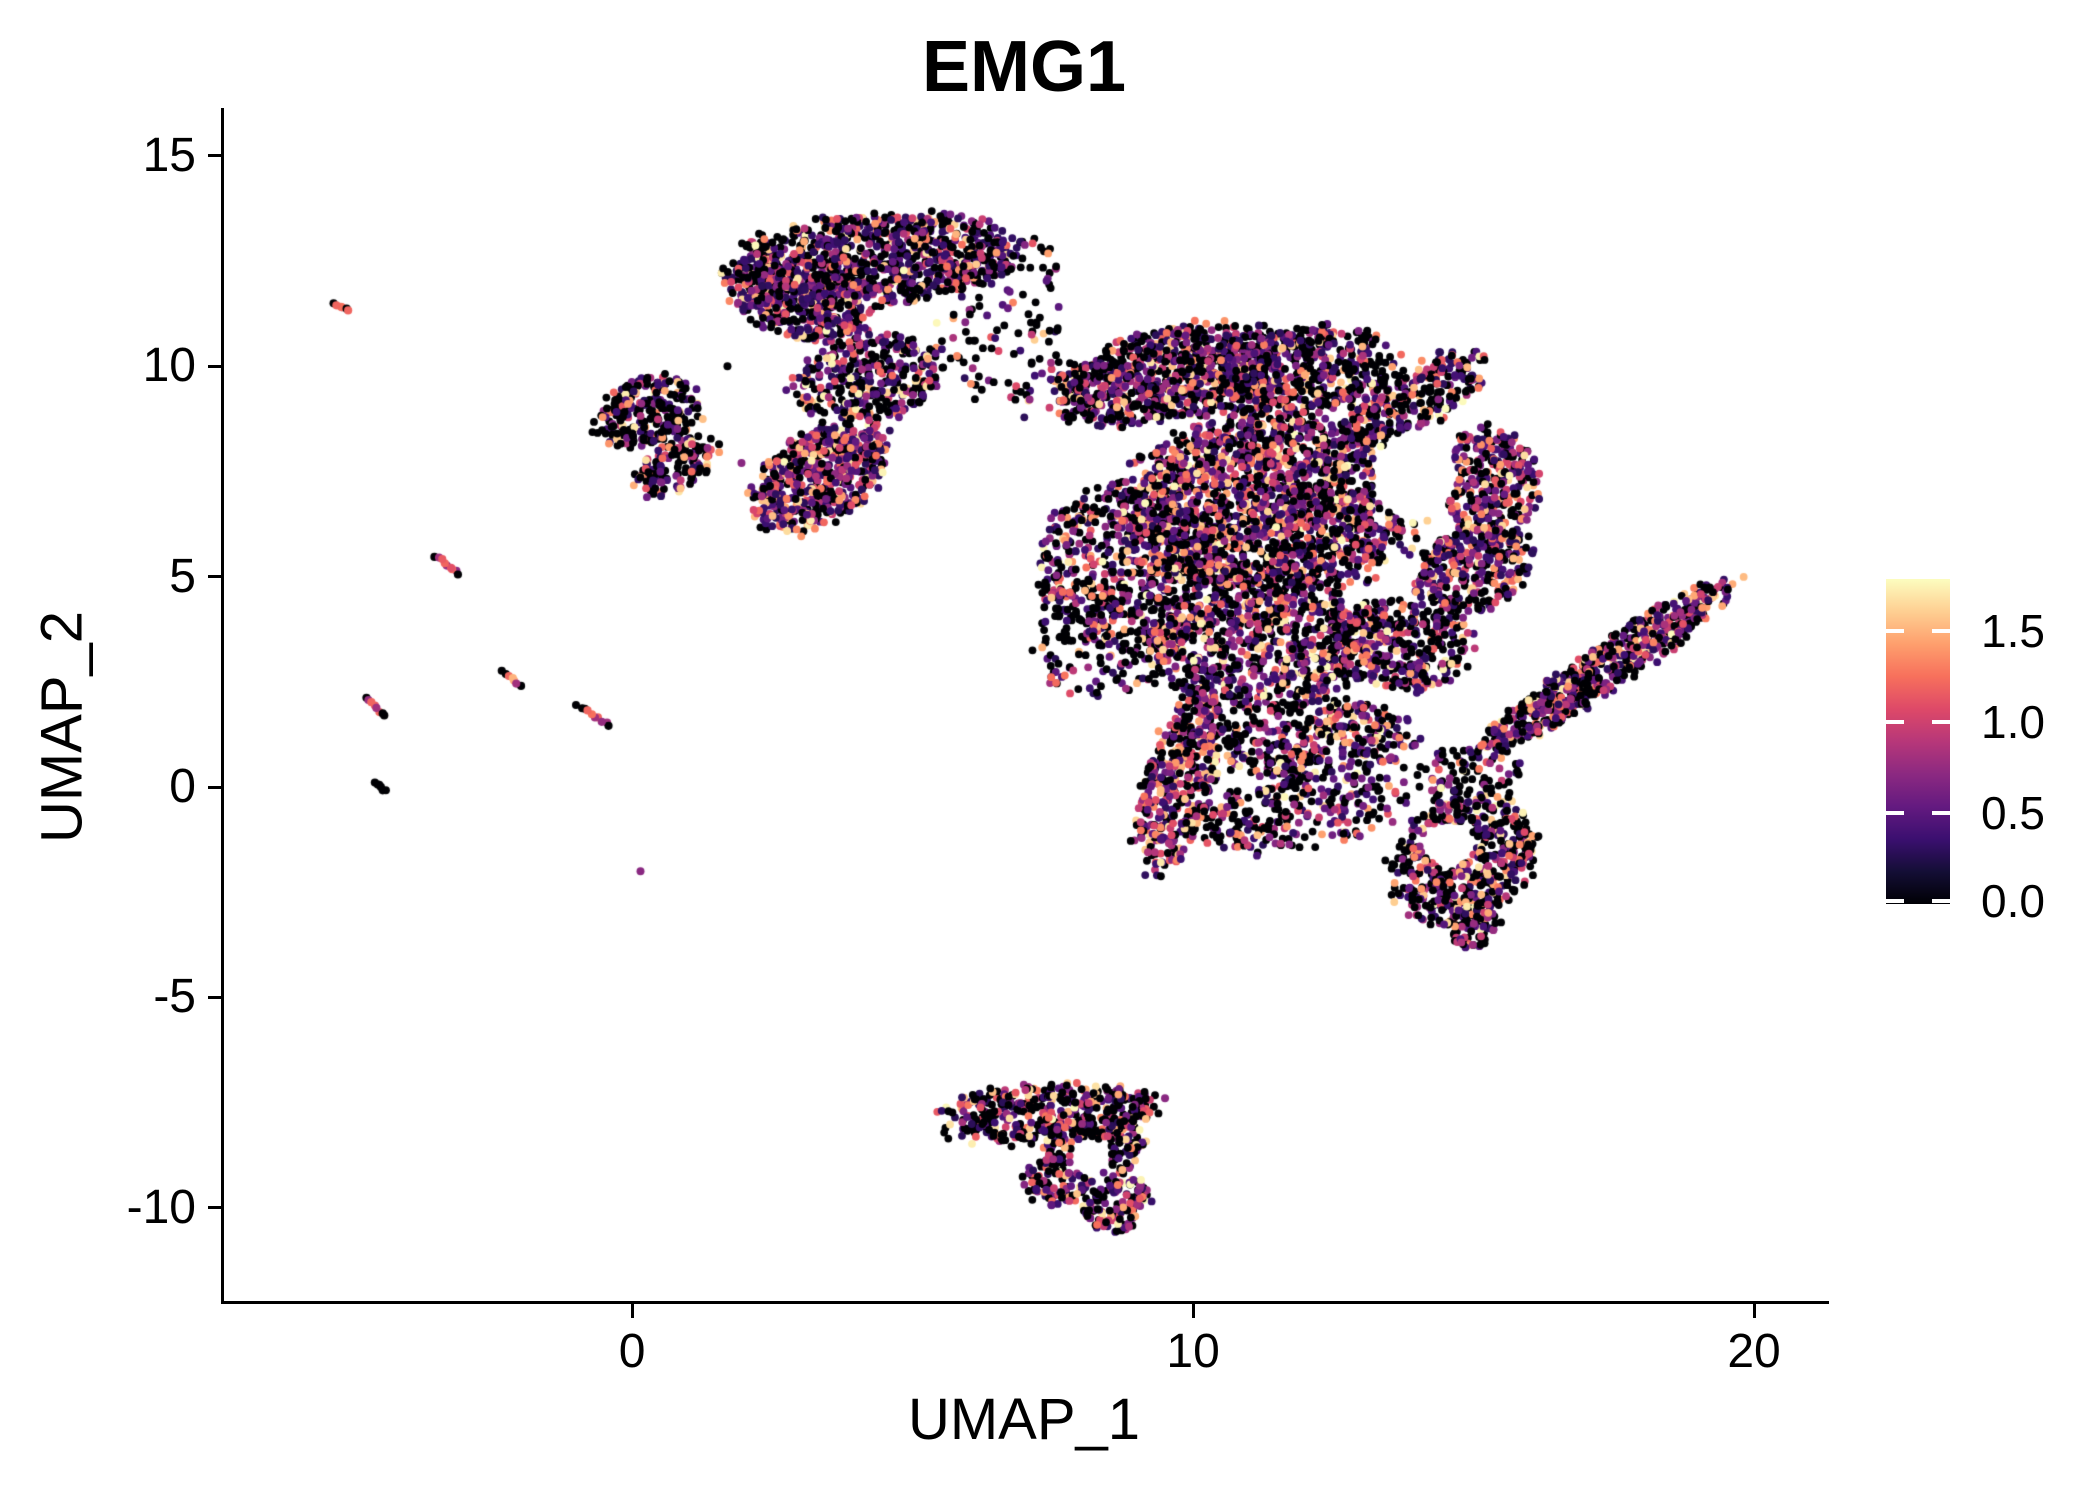 This screenshot has width=2100, height=1500. What do you see at coordinates (174, 997) in the screenshot?
I see `y-tick-label: -5` at bounding box center [174, 997].